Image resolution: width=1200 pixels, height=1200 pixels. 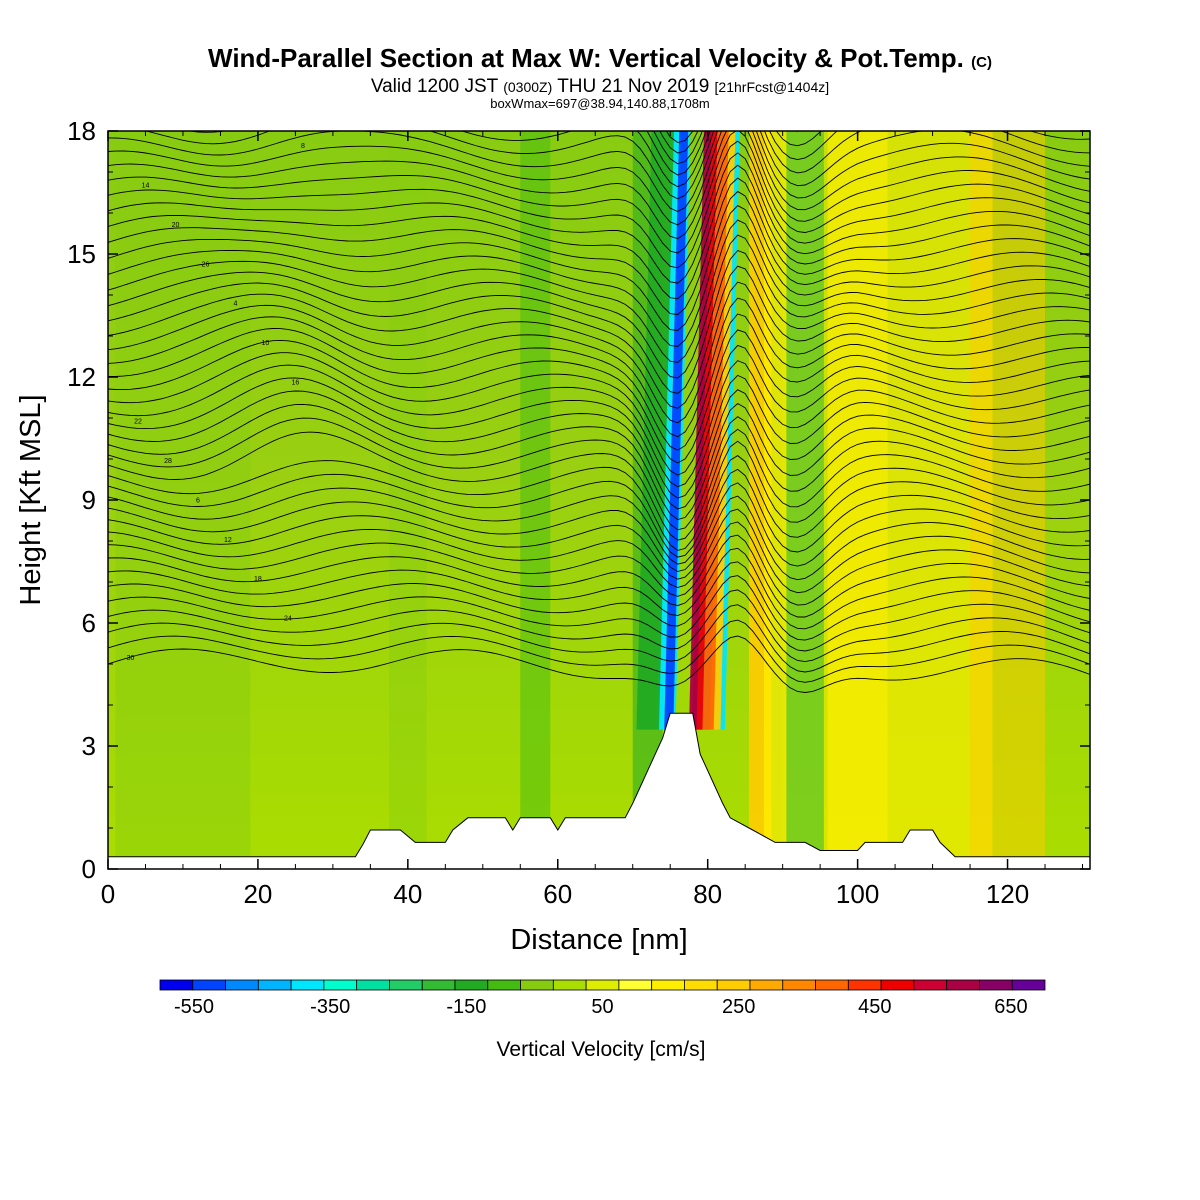 What do you see at coordinates (257, 894) in the screenshot?
I see `x-tick-label: 20` at bounding box center [257, 894].